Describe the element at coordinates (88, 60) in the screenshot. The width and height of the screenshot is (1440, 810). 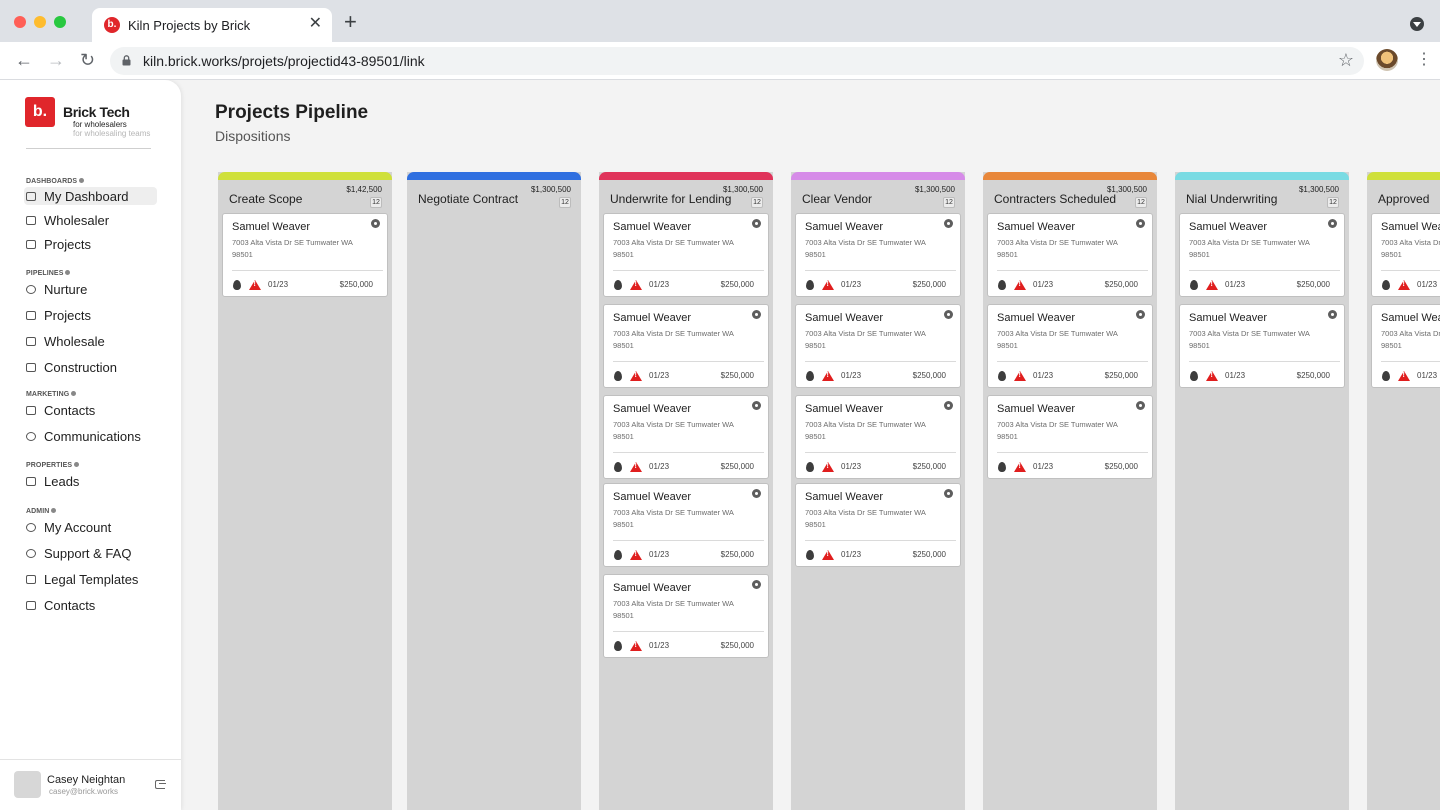
I see `reload-icon: ↻` at that location.